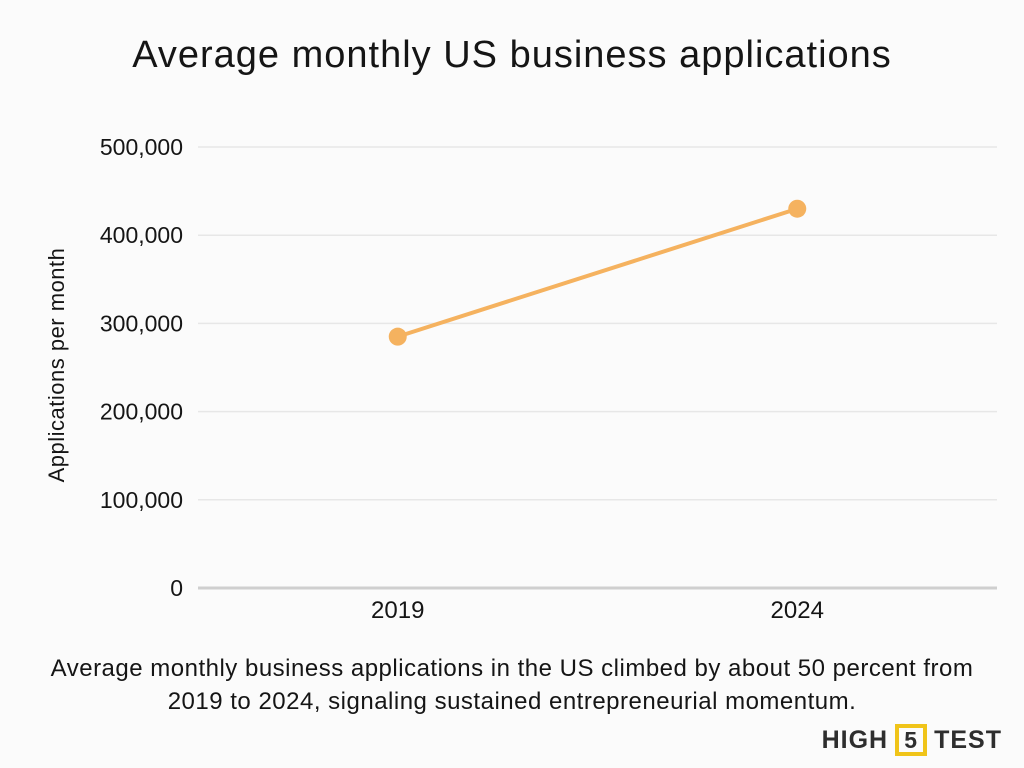 This screenshot has height=768, width=1024. I want to click on logo-digit-five: 5, so click(911, 739).